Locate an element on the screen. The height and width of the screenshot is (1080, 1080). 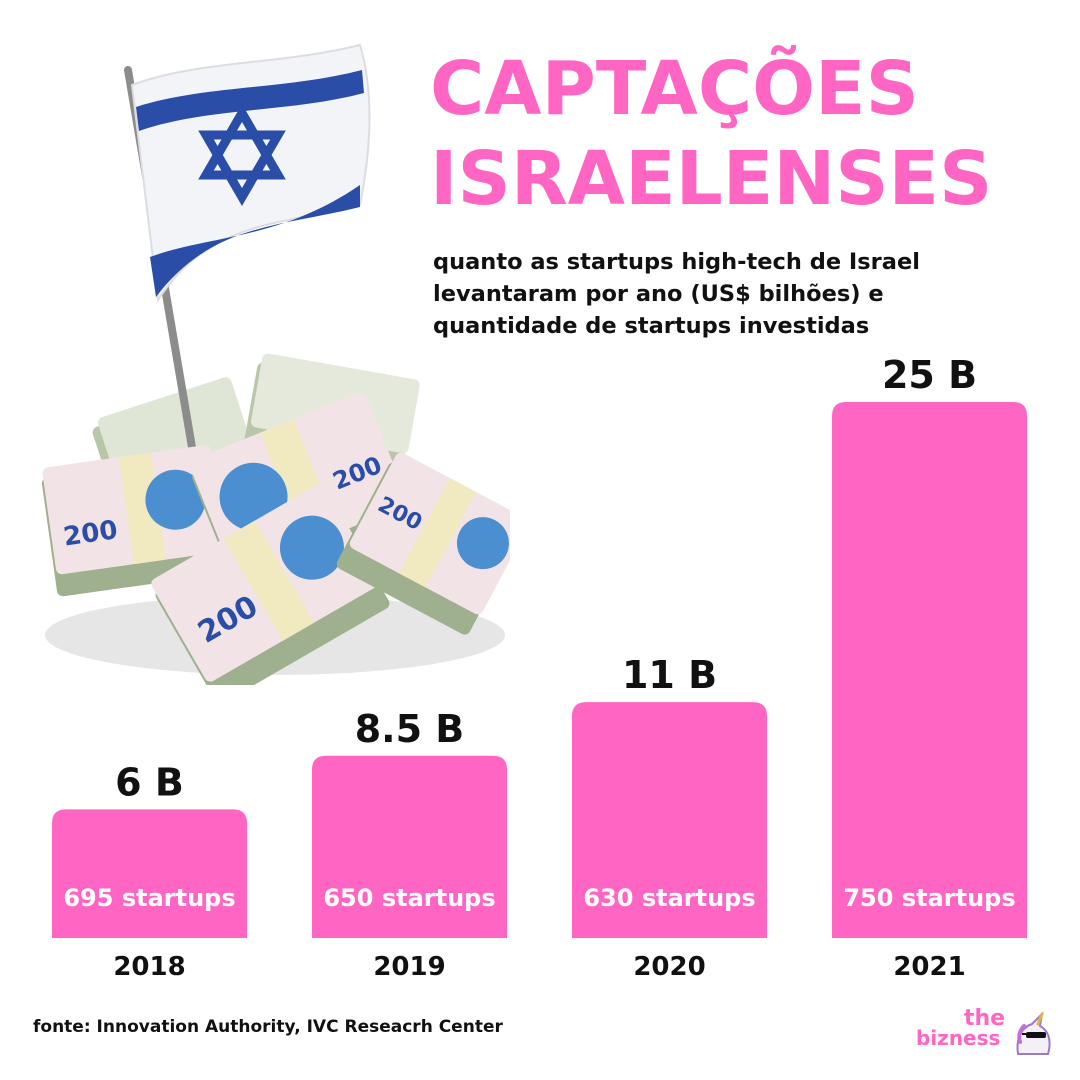
value-label-2018: 6 B is located at coordinates (149, 782).